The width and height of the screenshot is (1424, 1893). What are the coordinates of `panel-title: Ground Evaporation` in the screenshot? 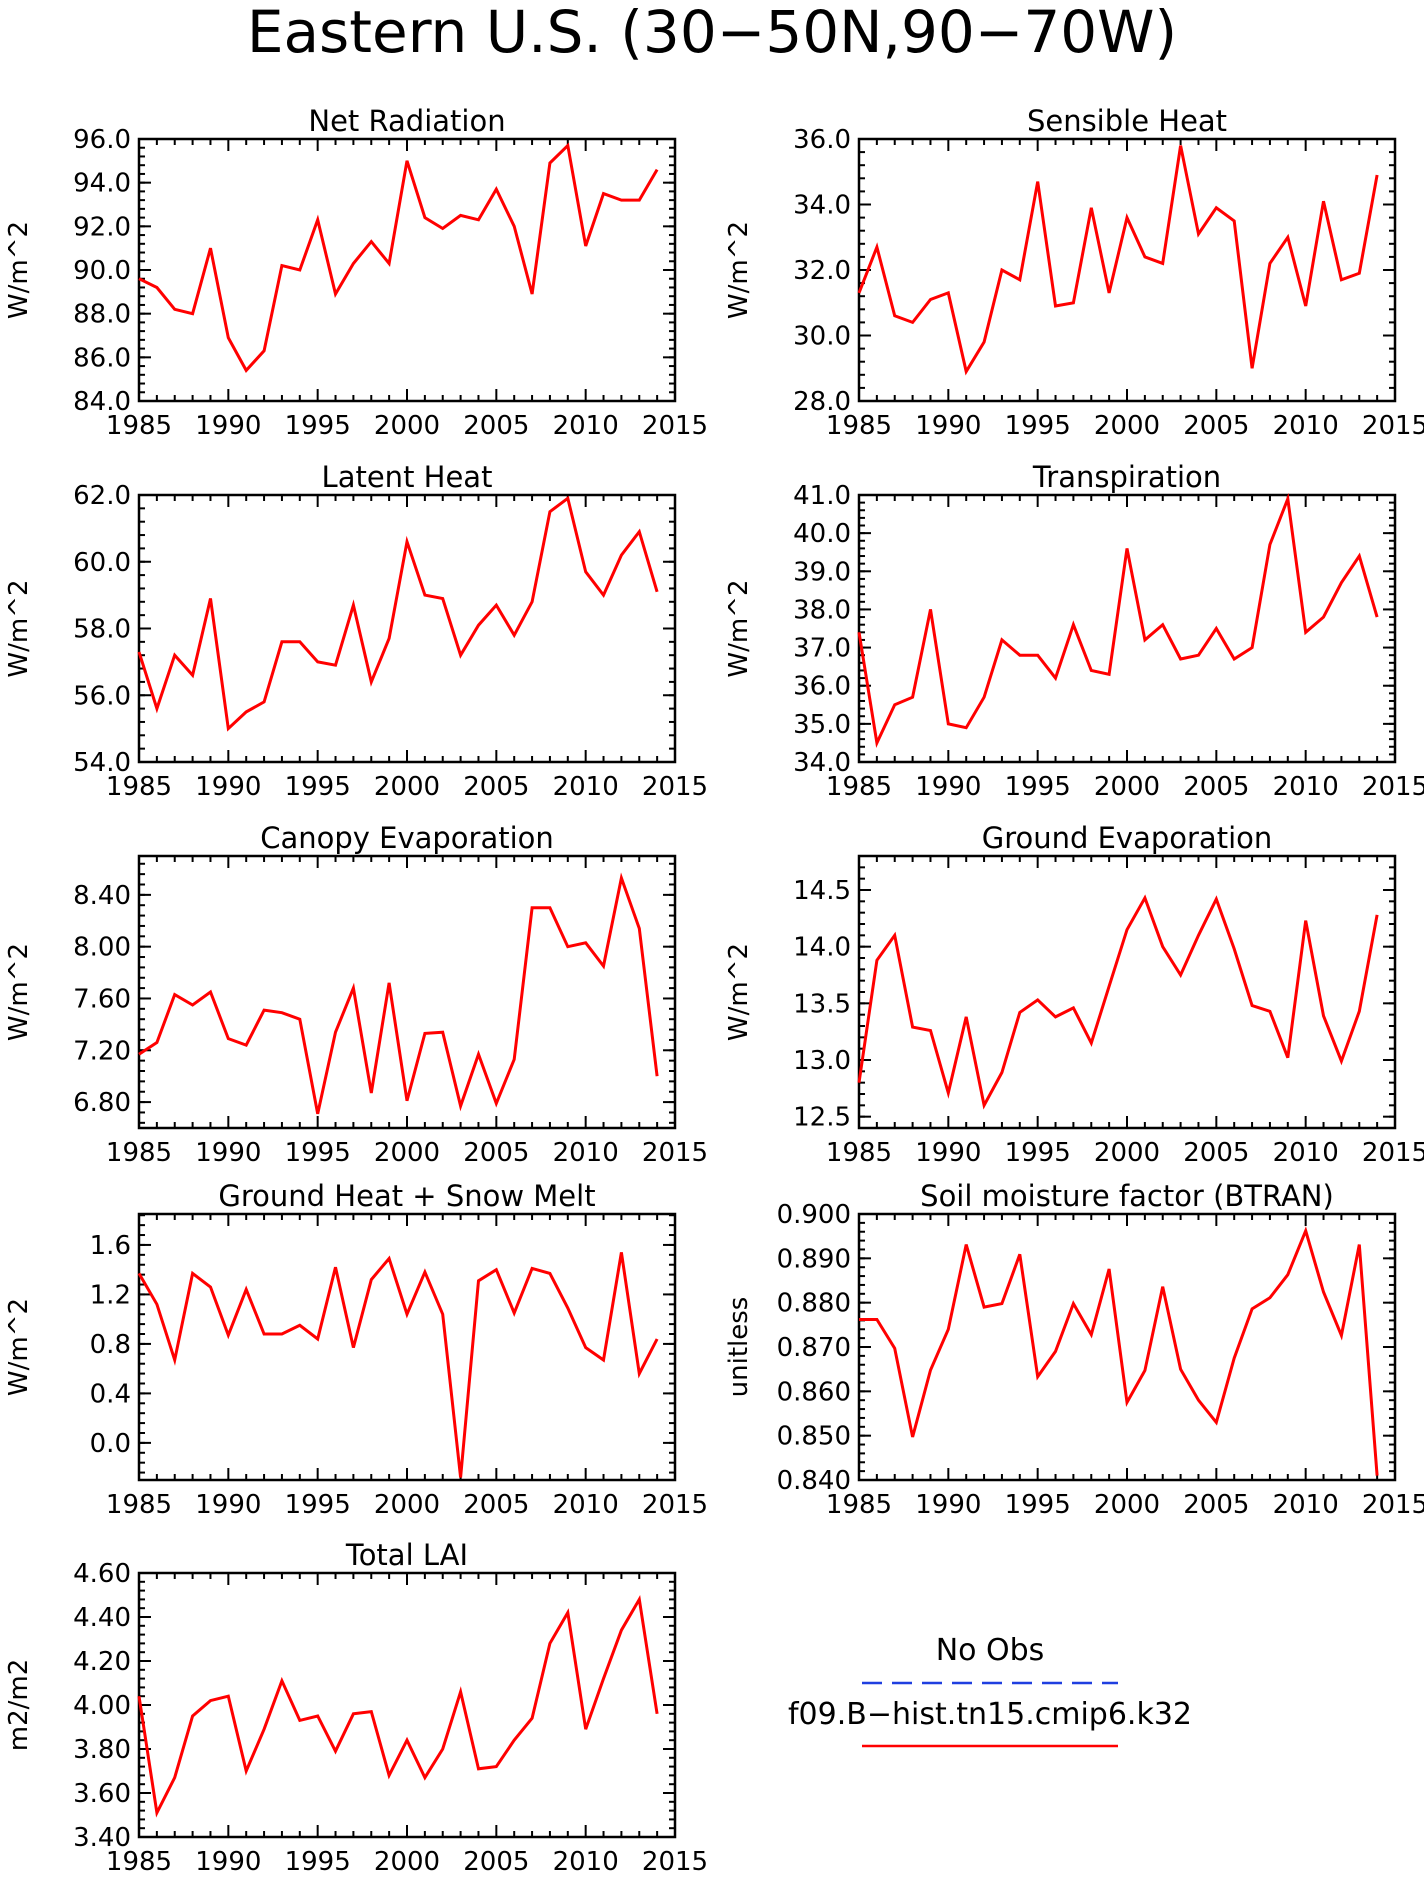 It's located at (1127, 838).